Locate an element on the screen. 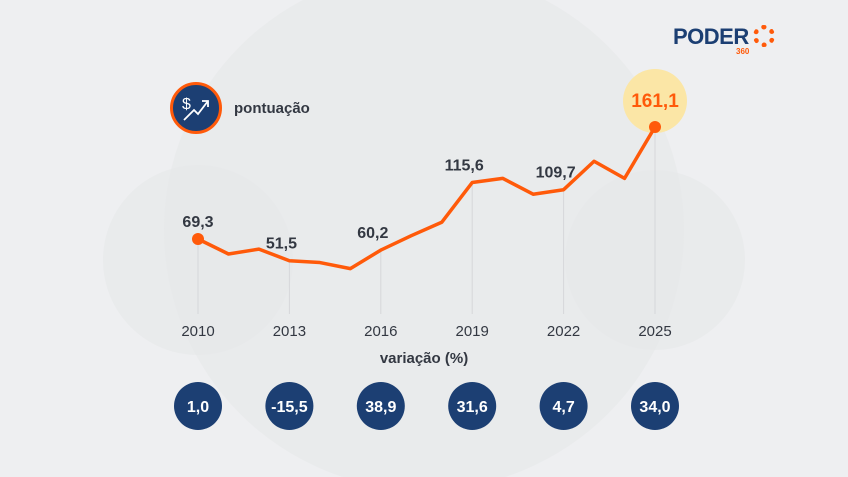 This screenshot has height=477, width=848. variation-value: 38,9 is located at coordinates (380, 407).